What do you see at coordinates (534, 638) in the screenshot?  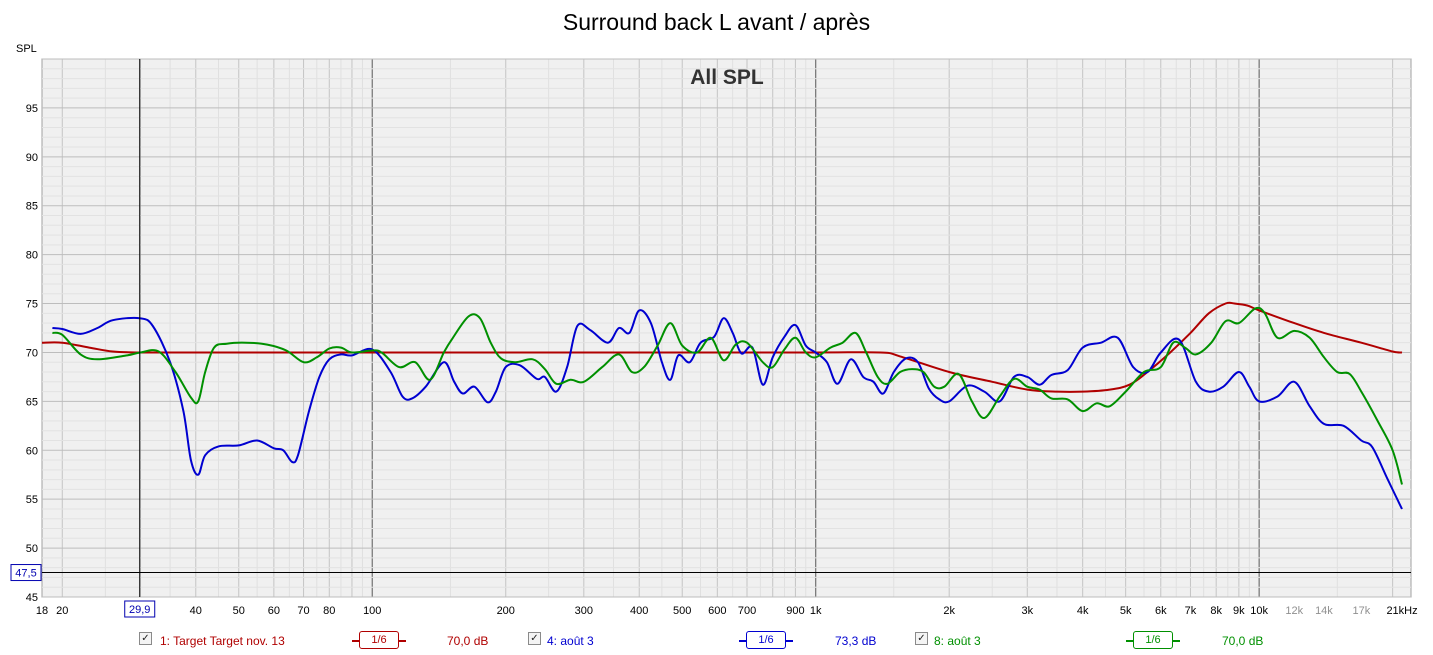 I see `legend-checkbox-4: ✓` at bounding box center [534, 638].